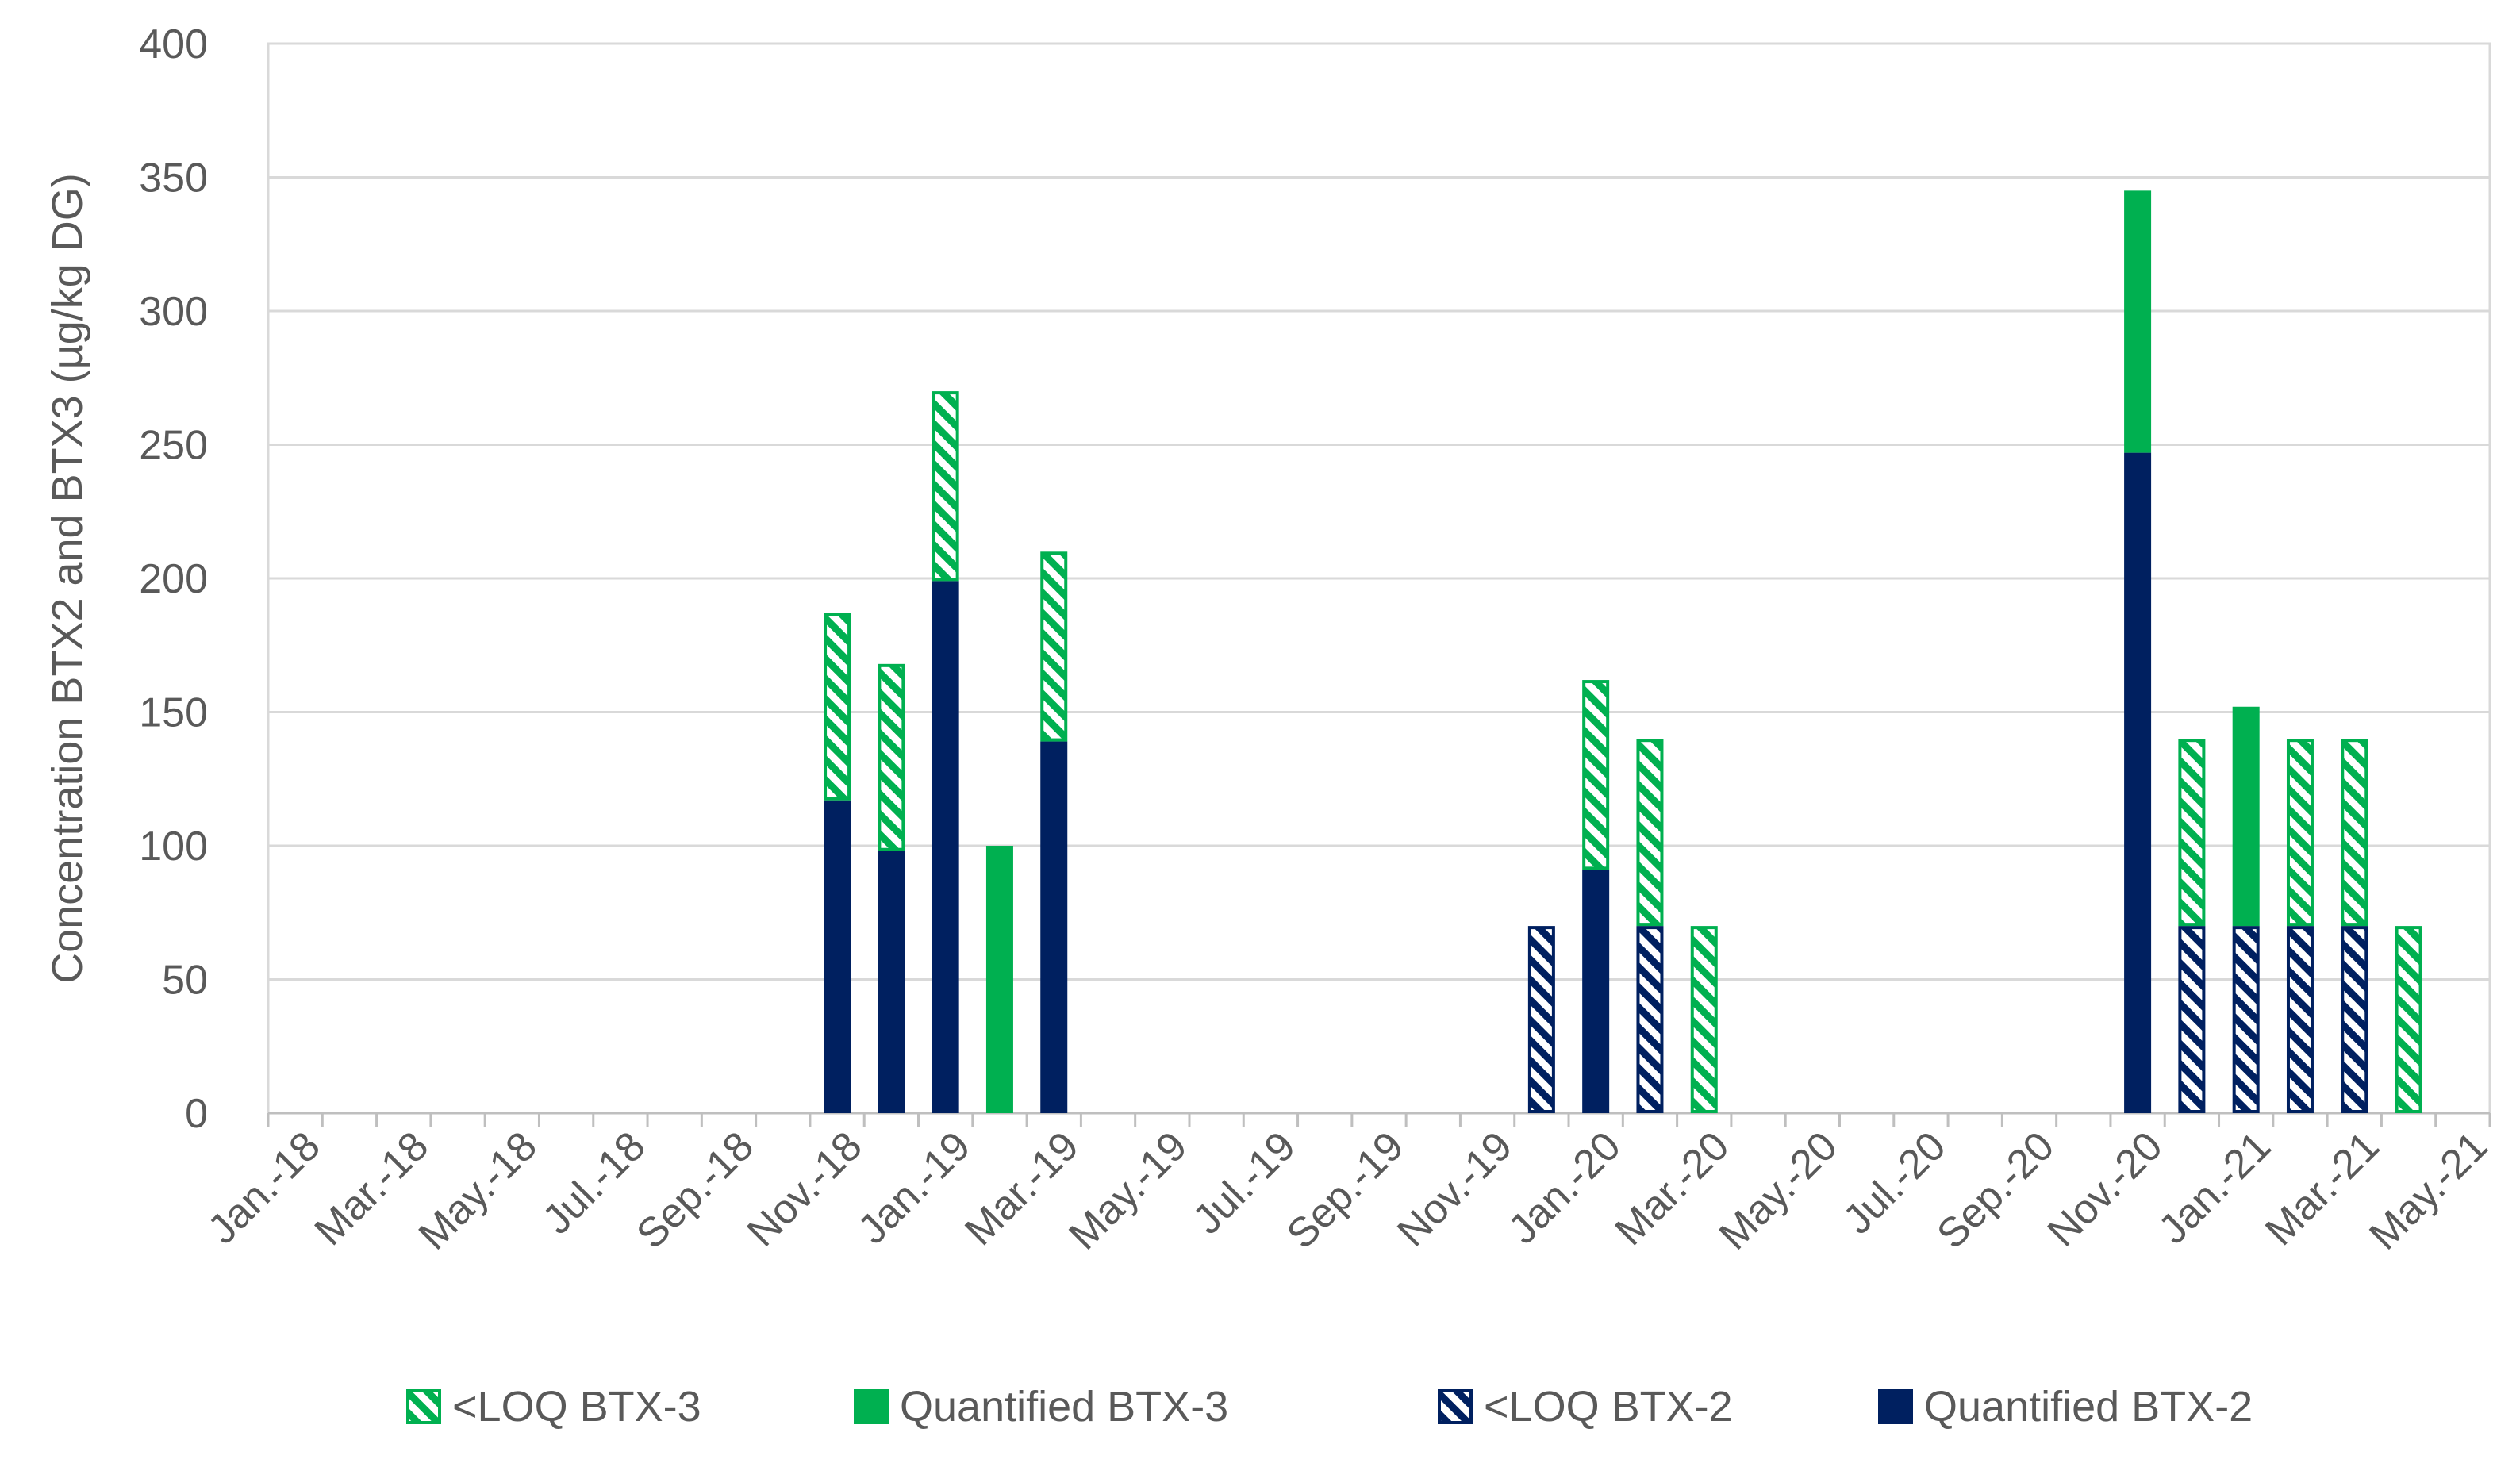 This screenshot has width=2520, height=1467. What do you see at coordinates (67, 578) in the screenshot?
I see `y-axis-title: Concentration BTX2 and BTX3 (µg/kg DG)` at bounding box center [67, 578].